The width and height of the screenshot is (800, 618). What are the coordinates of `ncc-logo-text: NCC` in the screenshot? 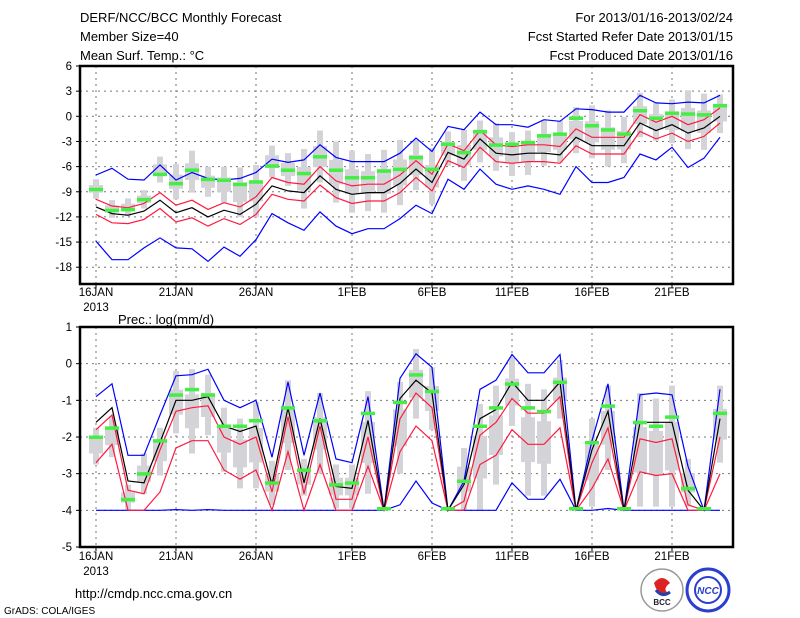 It's located at (708, 591).